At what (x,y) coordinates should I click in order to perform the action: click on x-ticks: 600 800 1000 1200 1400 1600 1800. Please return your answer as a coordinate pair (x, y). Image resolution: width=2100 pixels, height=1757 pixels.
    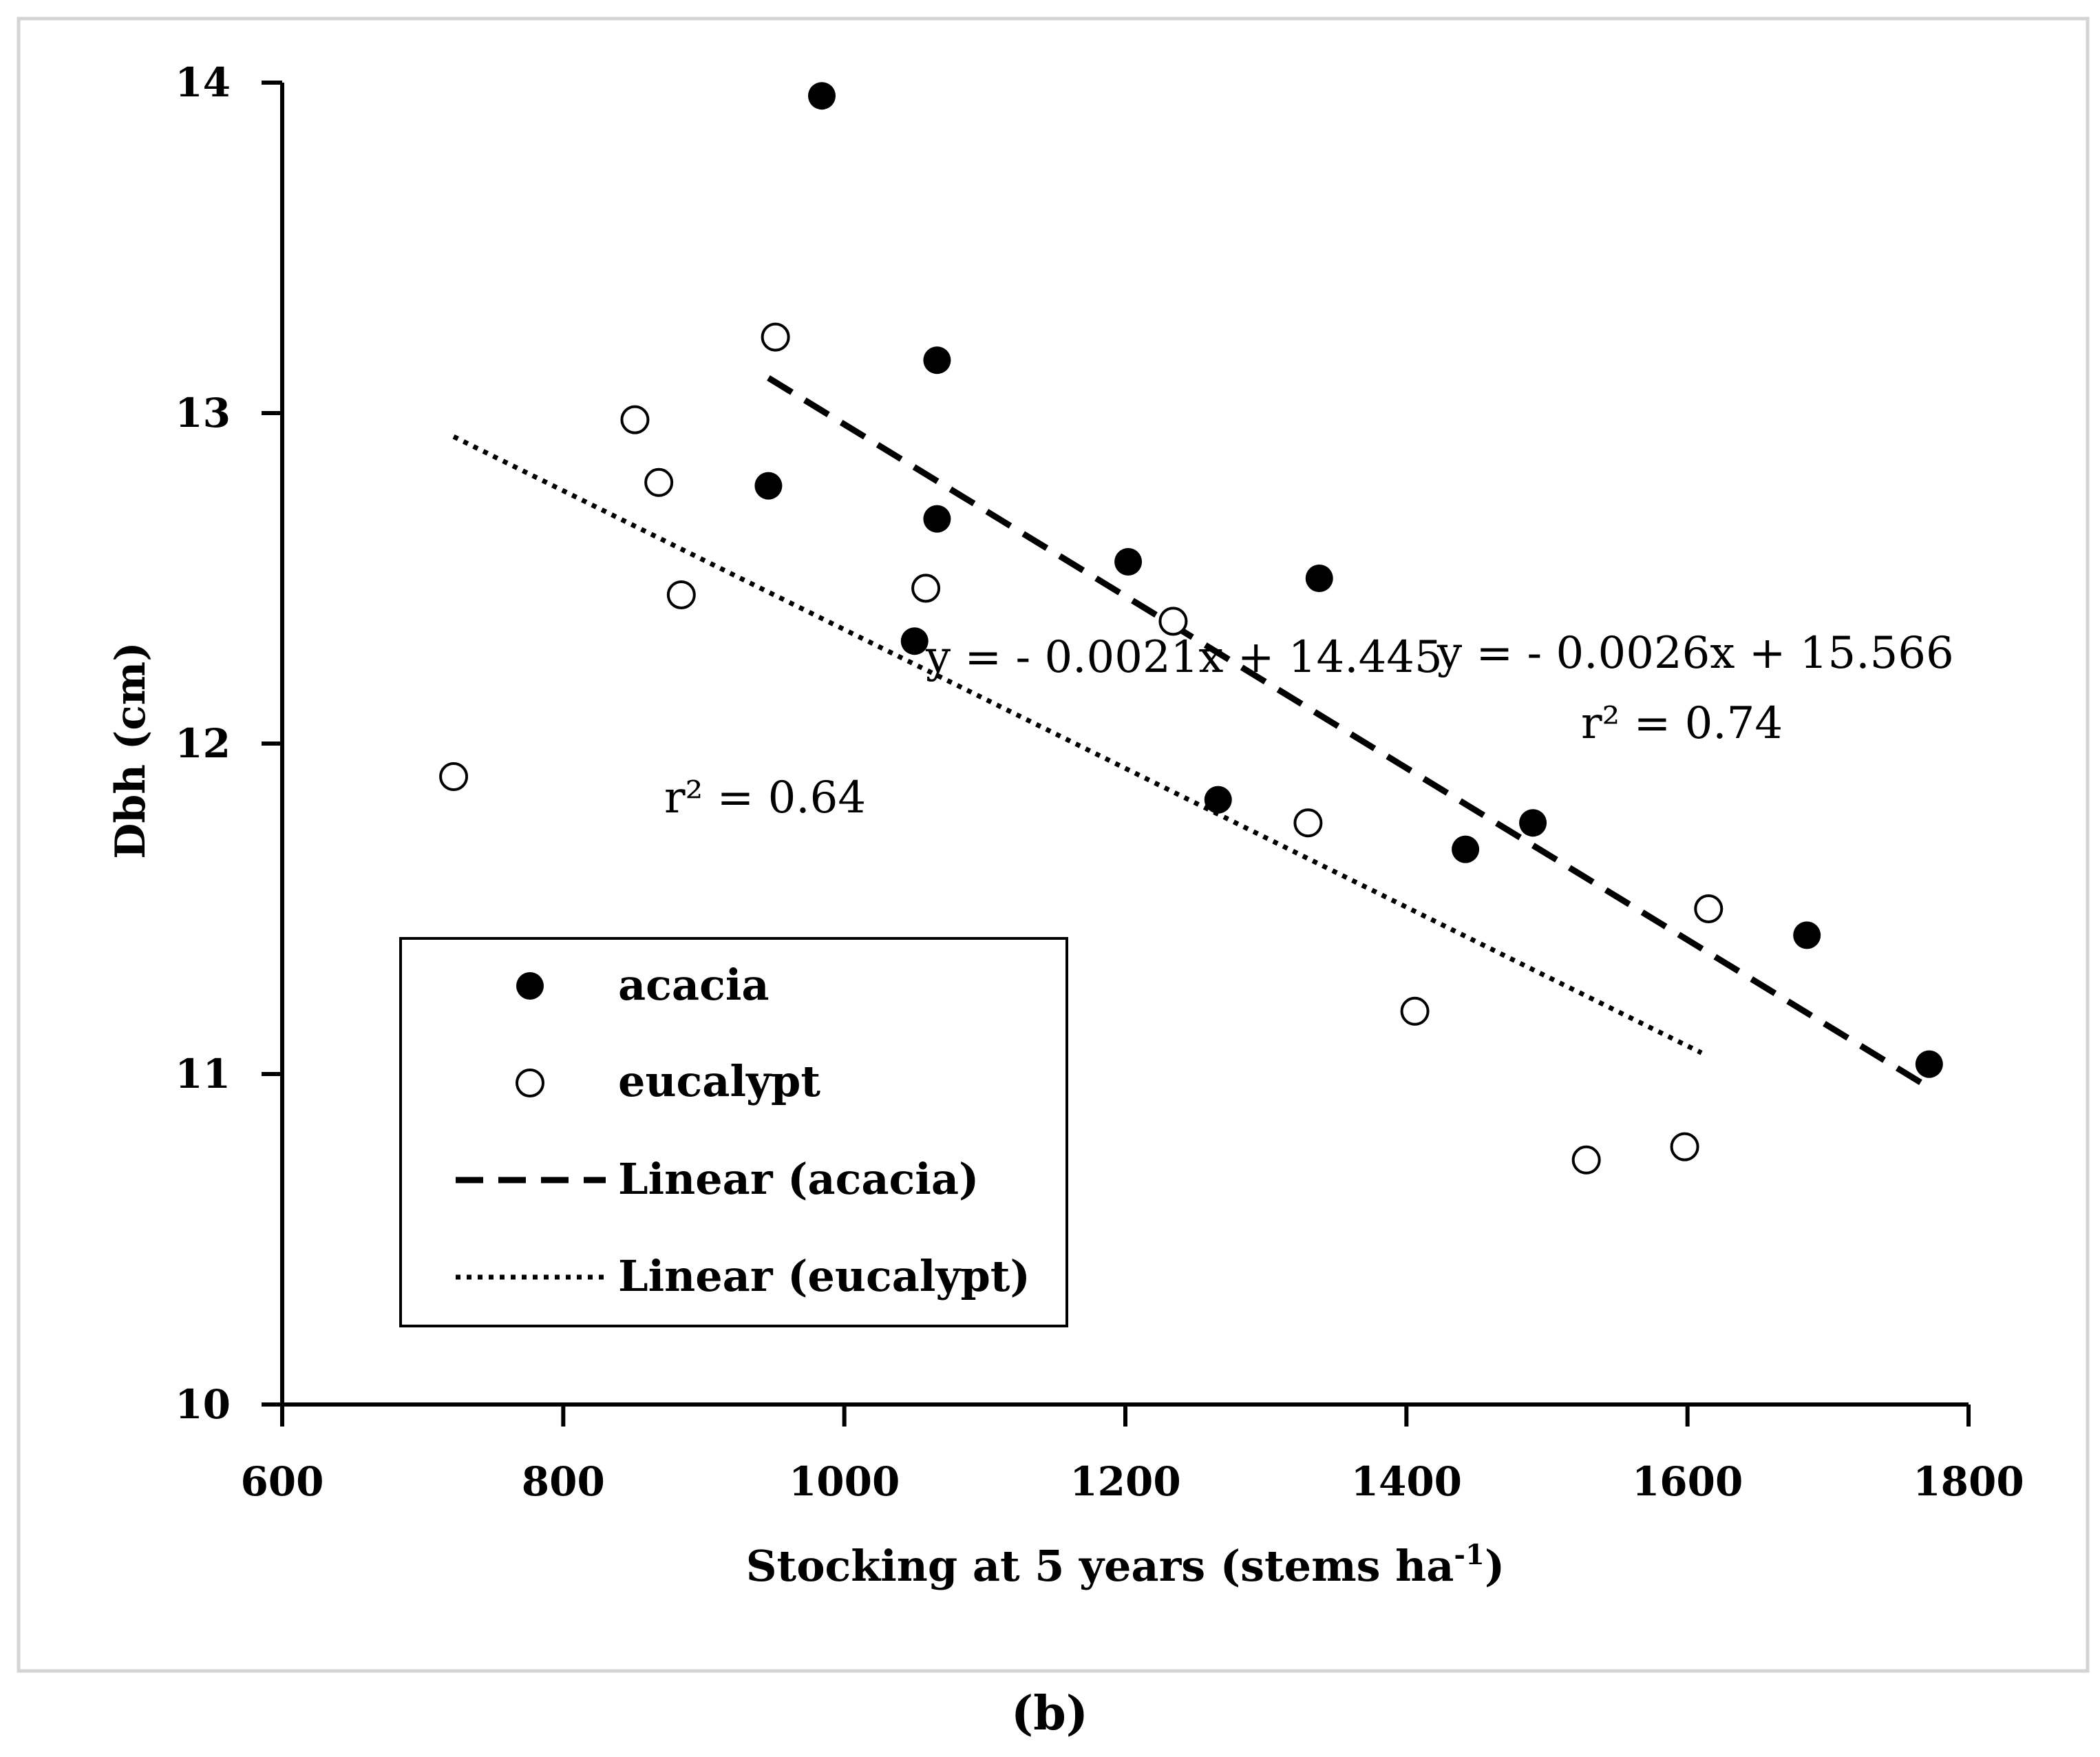
    Looking at the image, I should click on (1132, 1454).